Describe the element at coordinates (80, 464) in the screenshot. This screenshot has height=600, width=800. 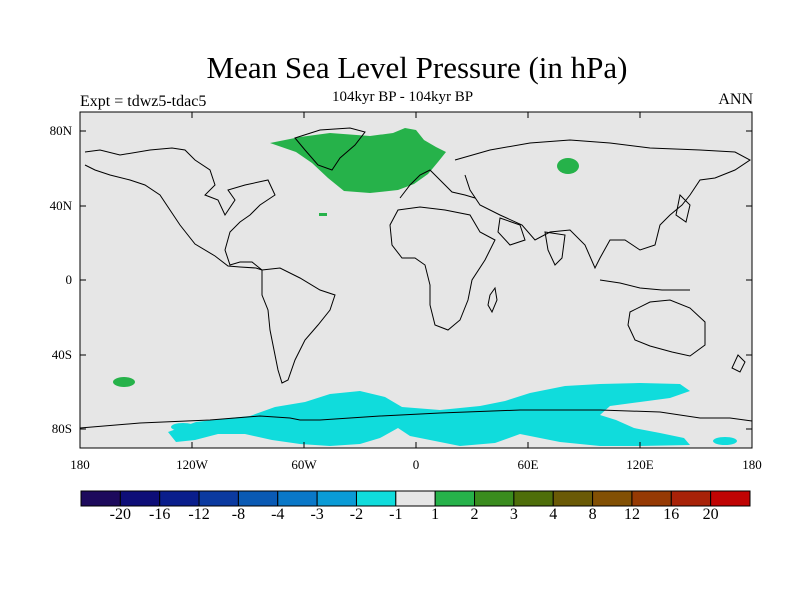
I see `lon-label-180w: 180` at that location.